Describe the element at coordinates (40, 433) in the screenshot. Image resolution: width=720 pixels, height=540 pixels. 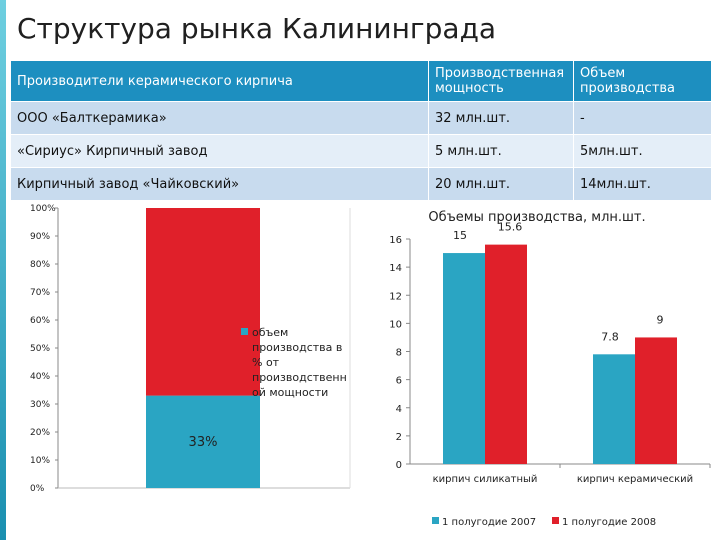
I see `y-tick-label: 20%` at that location.